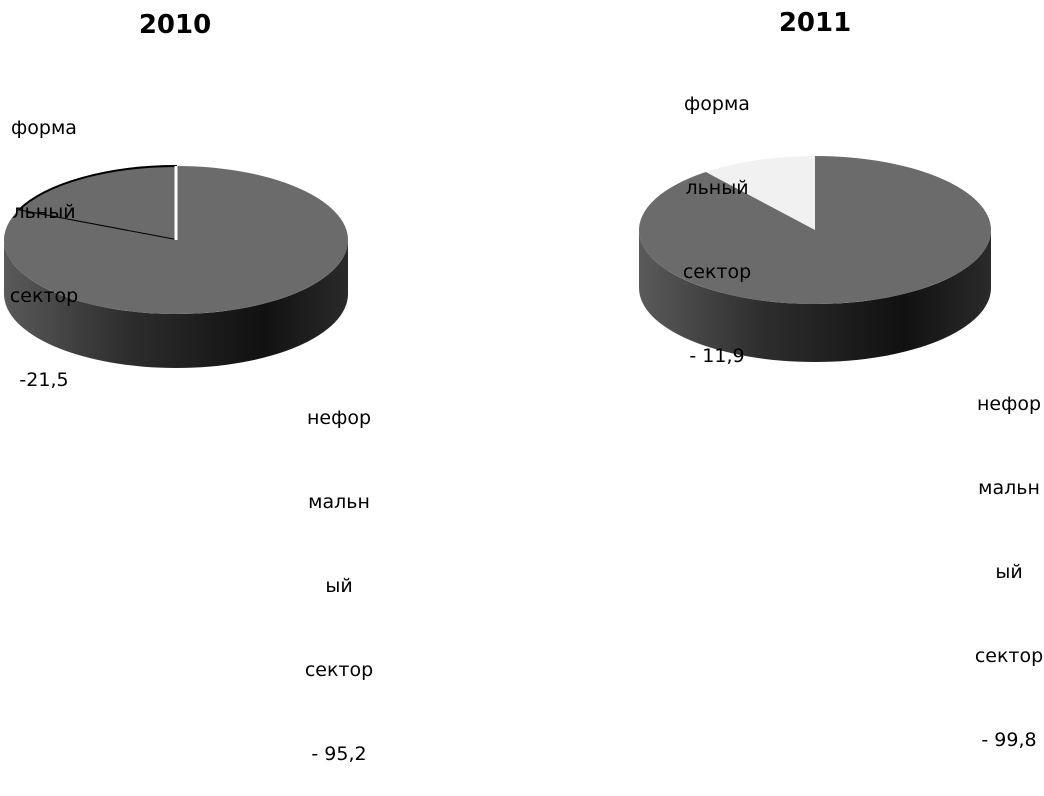 The image size is (1044, 796). Describe the element at coordinates (44, 254) in the screenshot. I see `slice-label-2010-formal: форма льный сектор -21,5` at that location.